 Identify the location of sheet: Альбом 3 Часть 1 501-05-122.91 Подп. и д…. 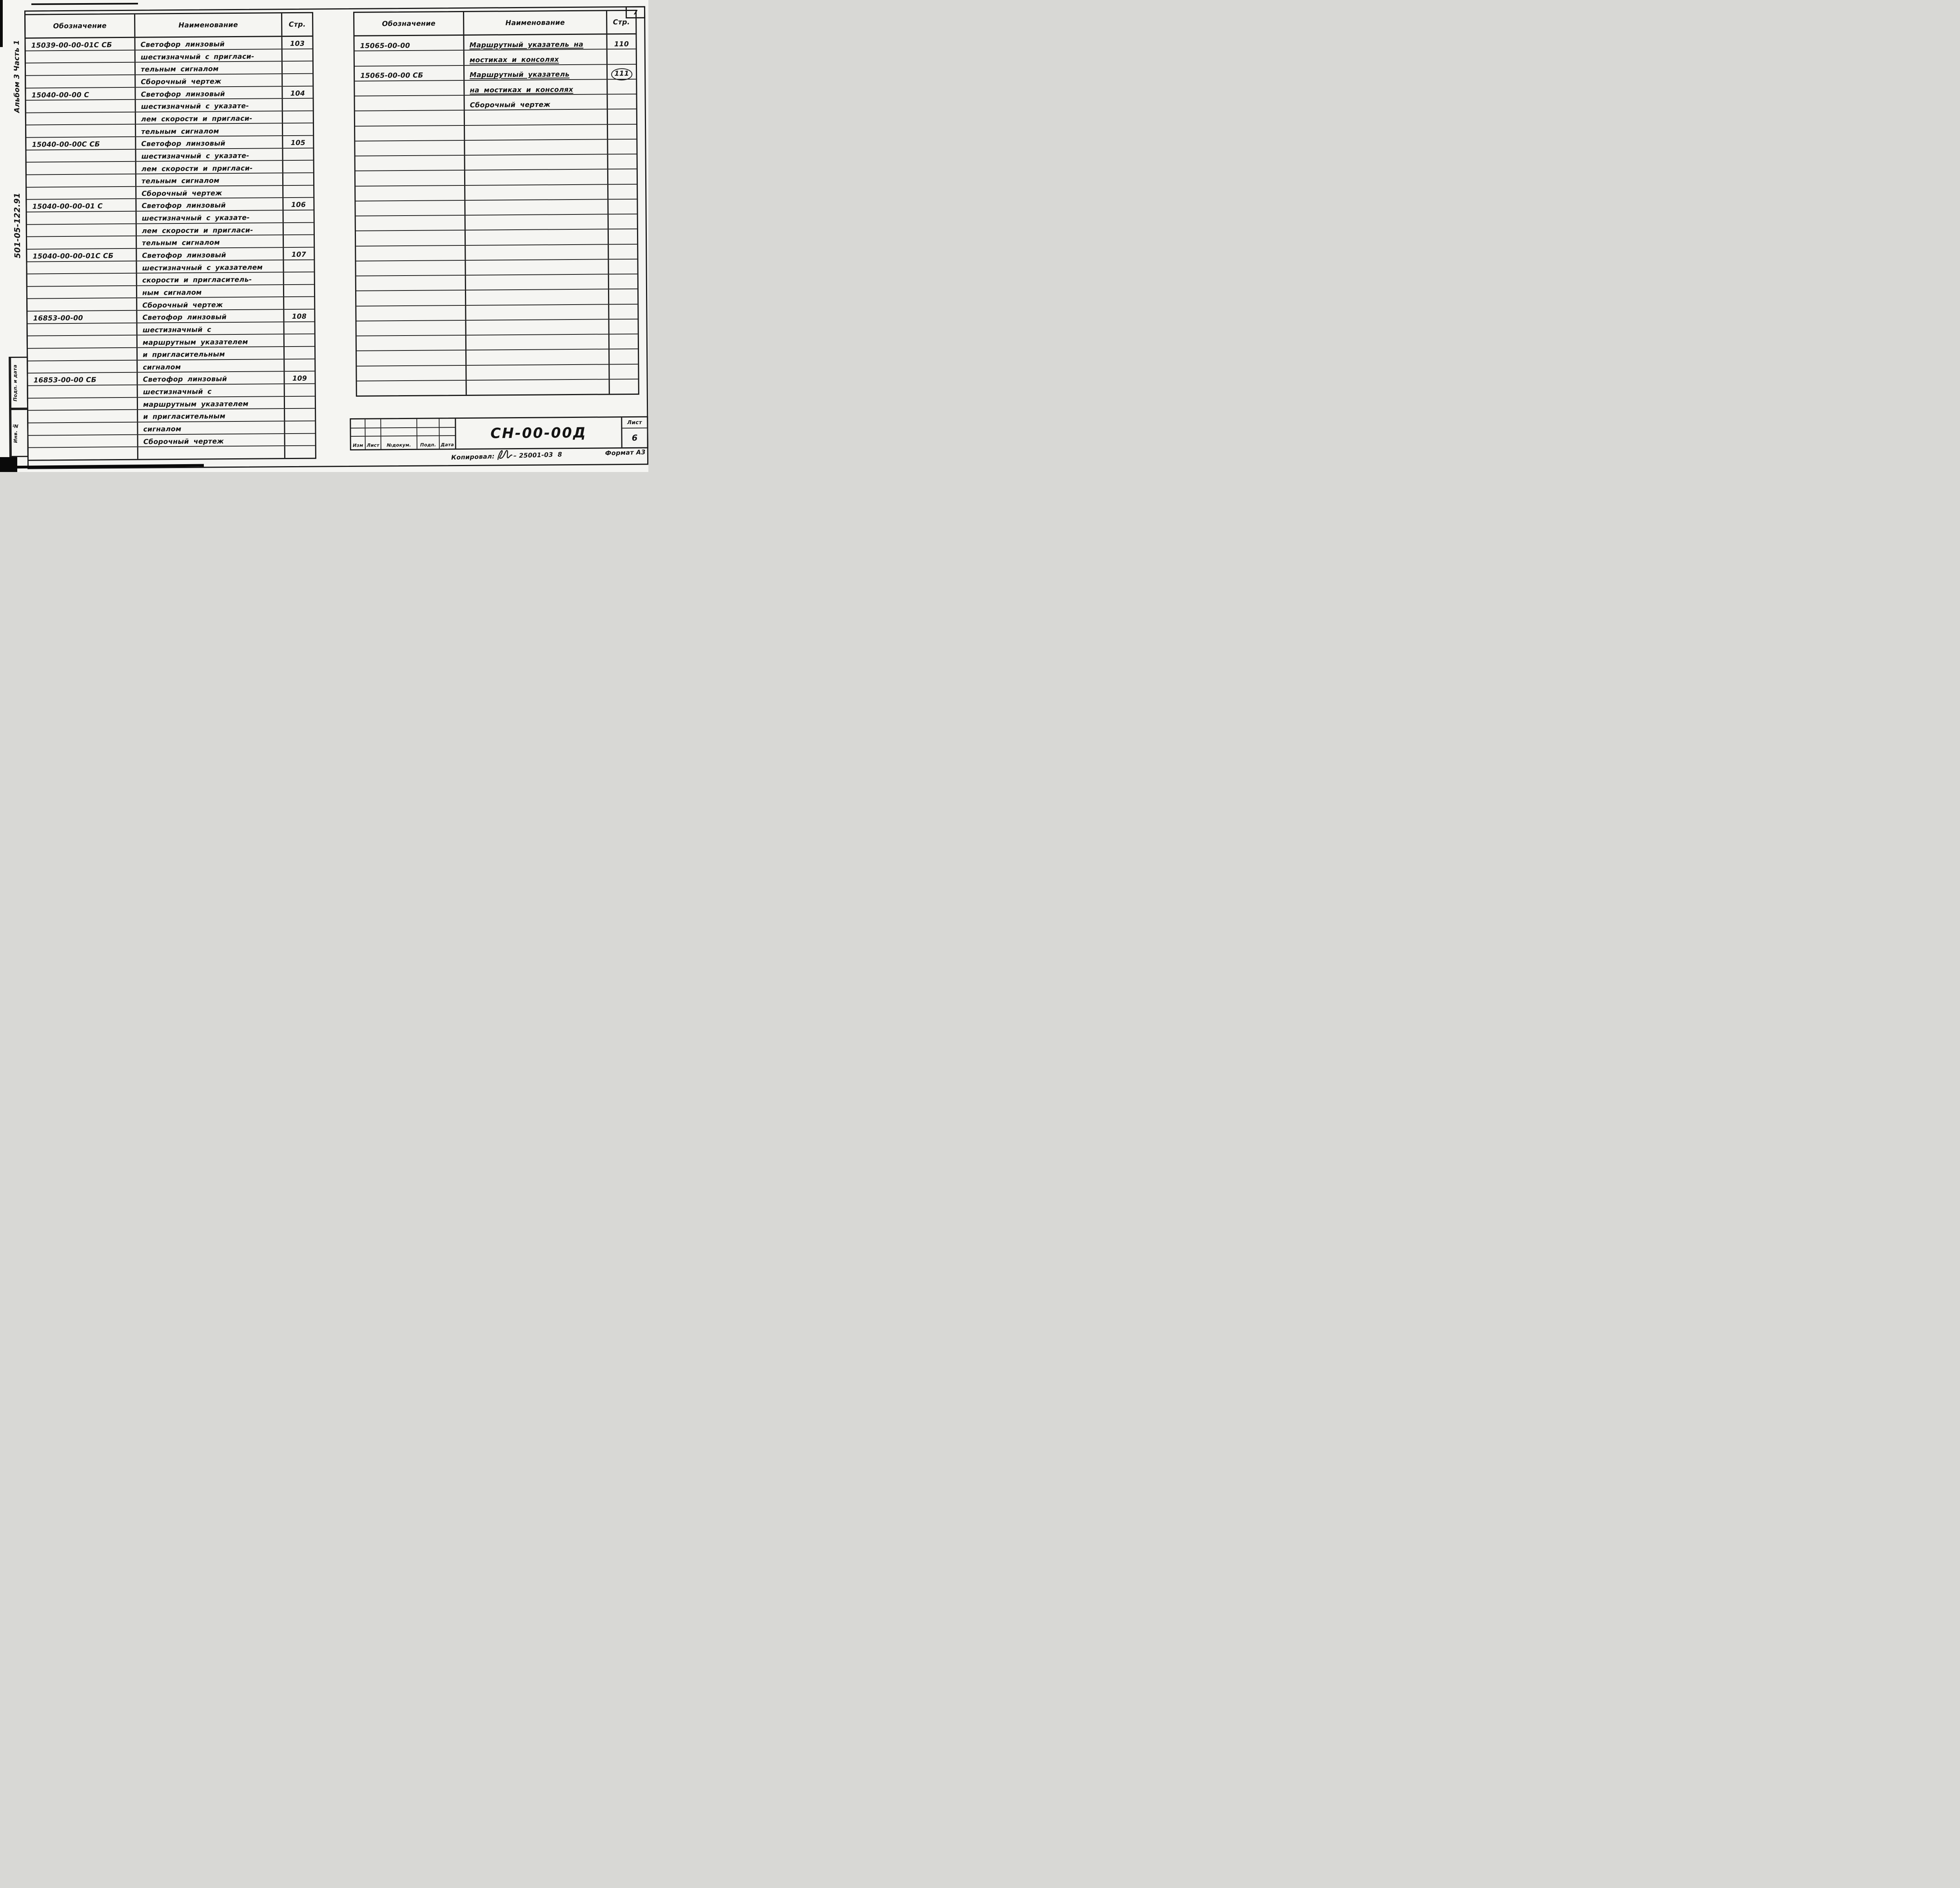
(324, 236).